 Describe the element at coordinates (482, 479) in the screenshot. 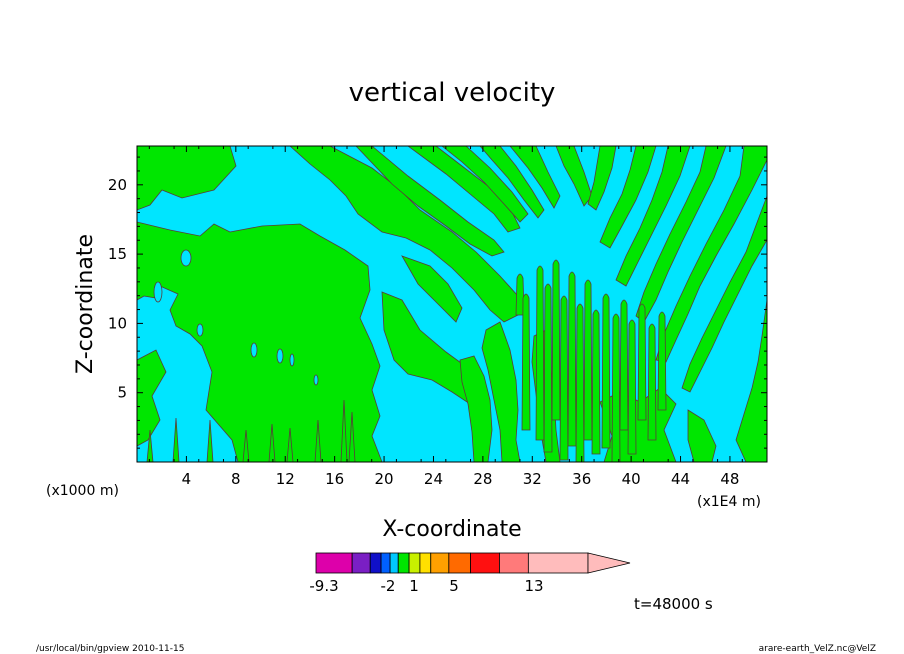

I see `x-tick-label: 28` at that location.